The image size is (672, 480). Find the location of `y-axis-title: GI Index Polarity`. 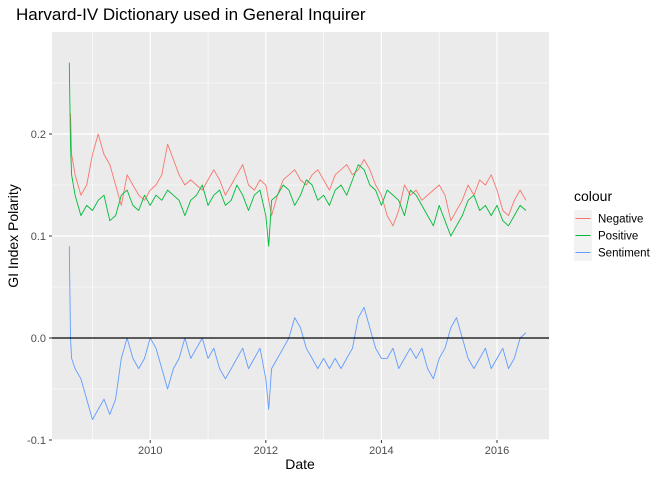

y-axis-title: GI Index Polarity is located at coordinates (13, 236).